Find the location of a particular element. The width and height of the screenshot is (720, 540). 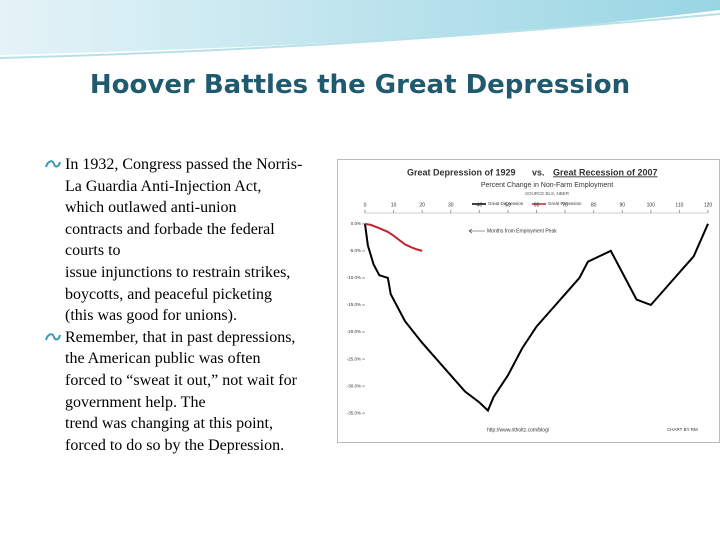

bullet-line: forced to do so by the Depression. is located at coordinates (173, 446).